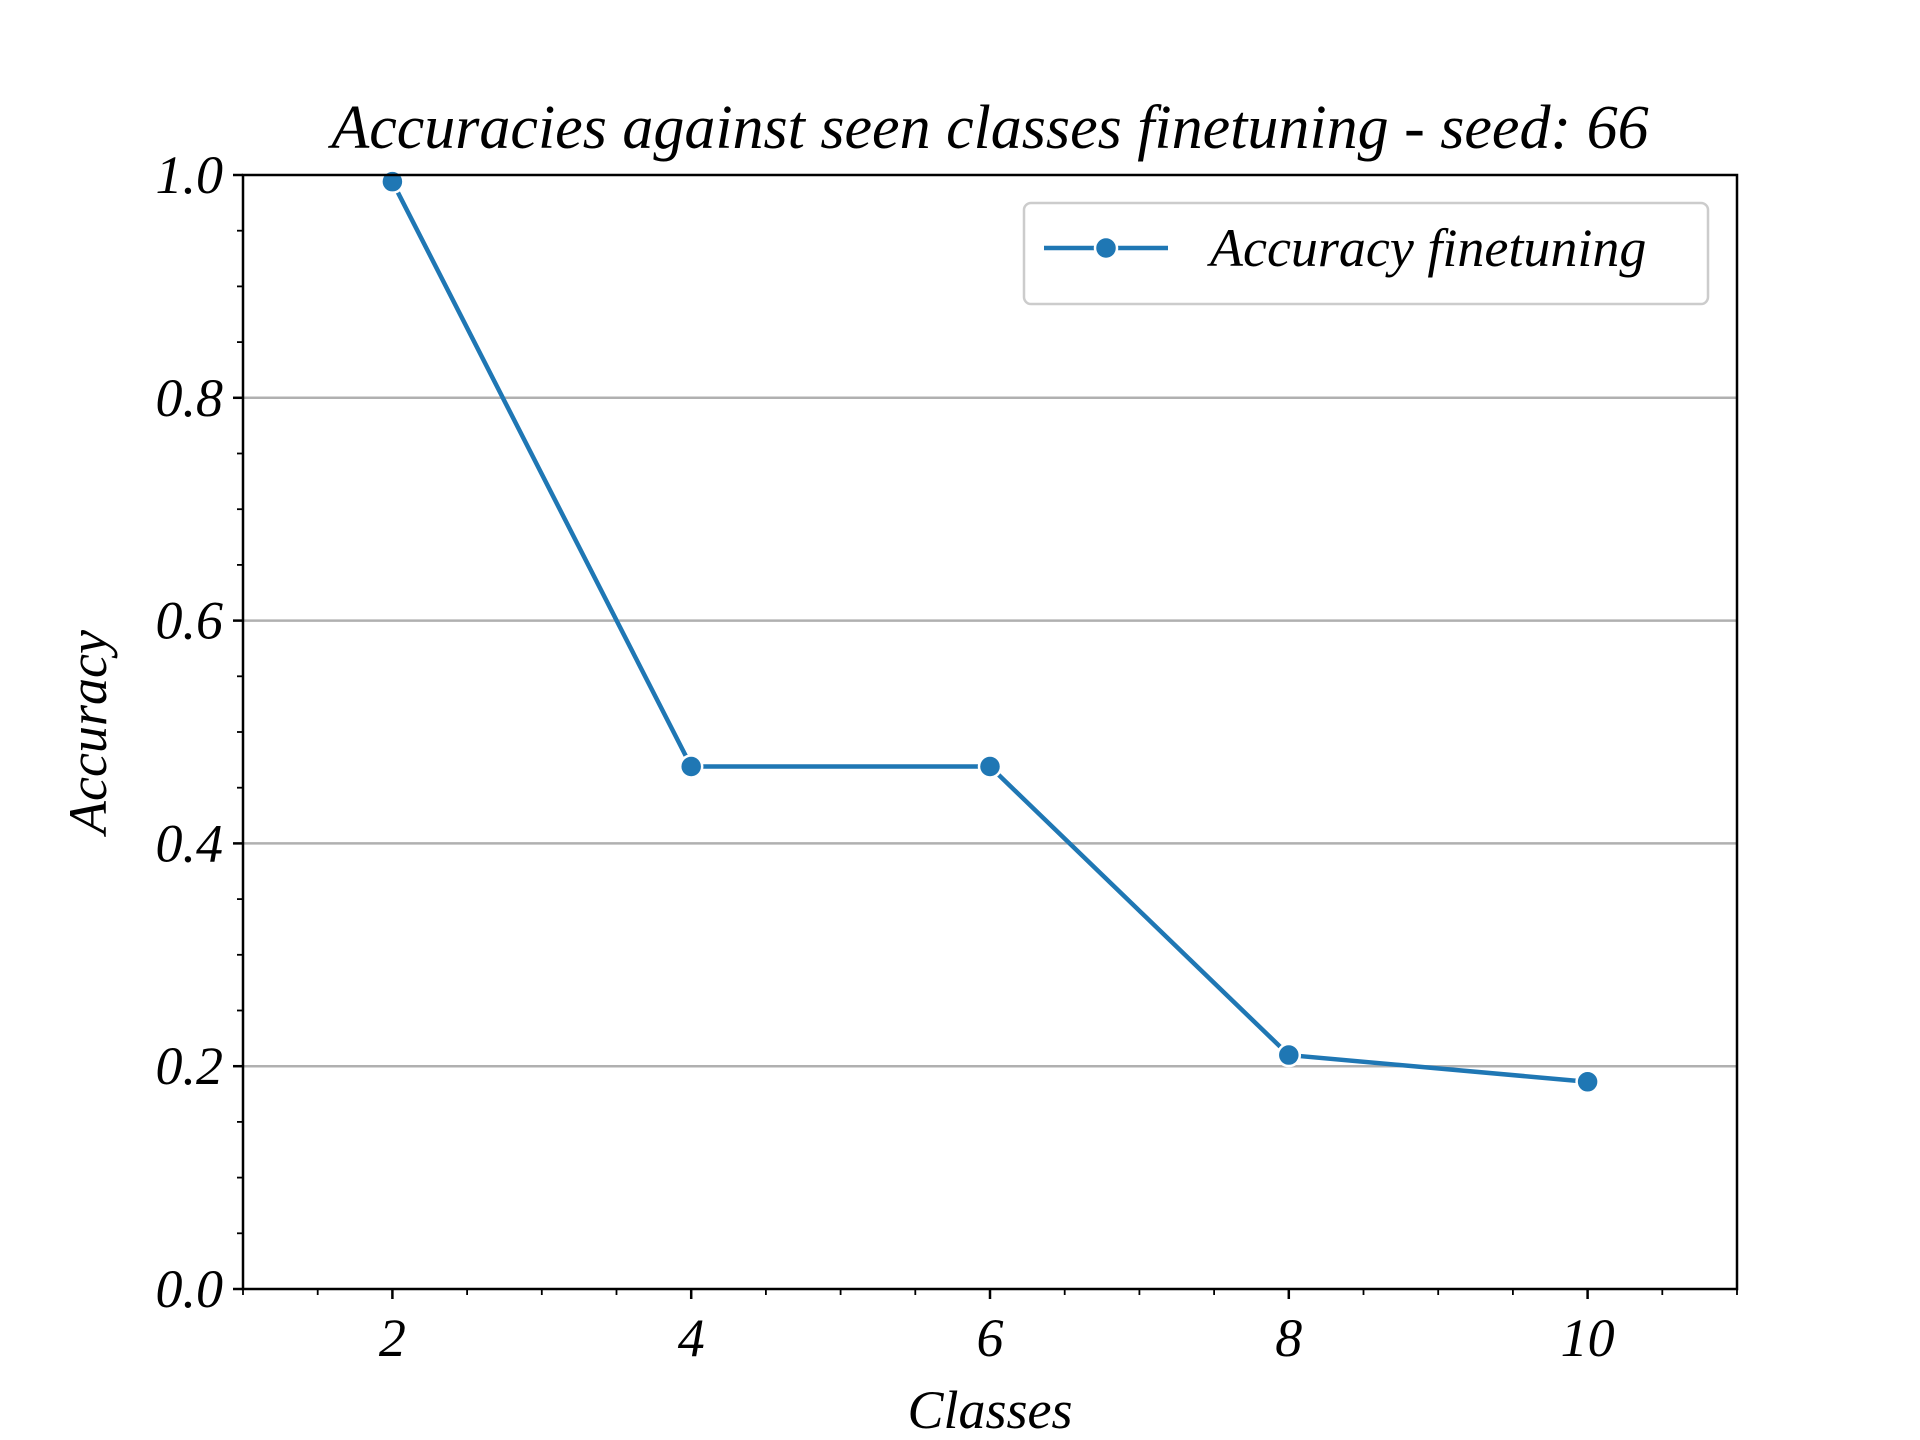 The width and height of the screenshot is (1920, 1440). What do you see at coordinates (190, 1289) in the screenshot?
I see `y-tick-label: 0.0` at bounding box center [190, 1289].